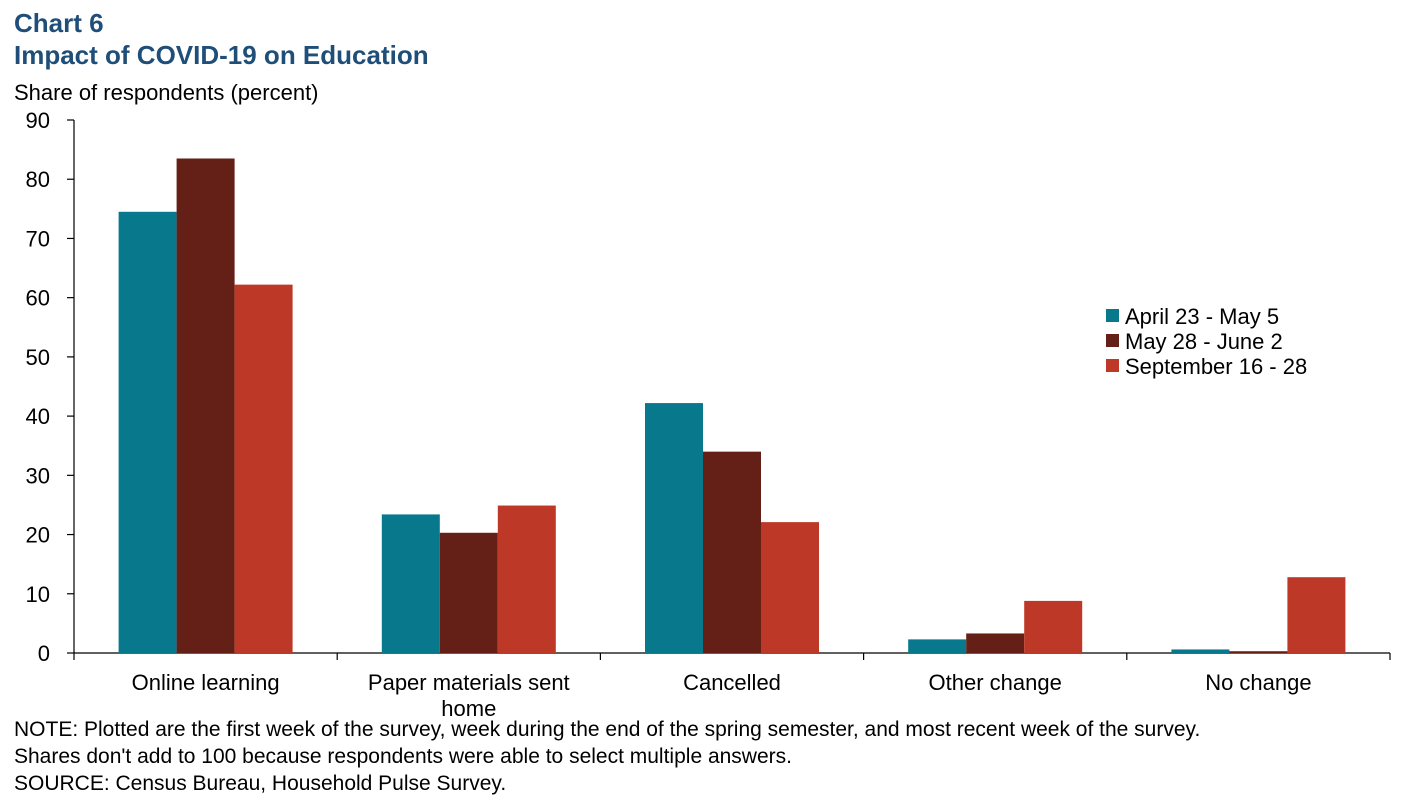 This screenshot has width=1422, height=810. Describe the element at coordinates (38, 298) in the screenshot. I see `y-tick-label: 60` at that location.